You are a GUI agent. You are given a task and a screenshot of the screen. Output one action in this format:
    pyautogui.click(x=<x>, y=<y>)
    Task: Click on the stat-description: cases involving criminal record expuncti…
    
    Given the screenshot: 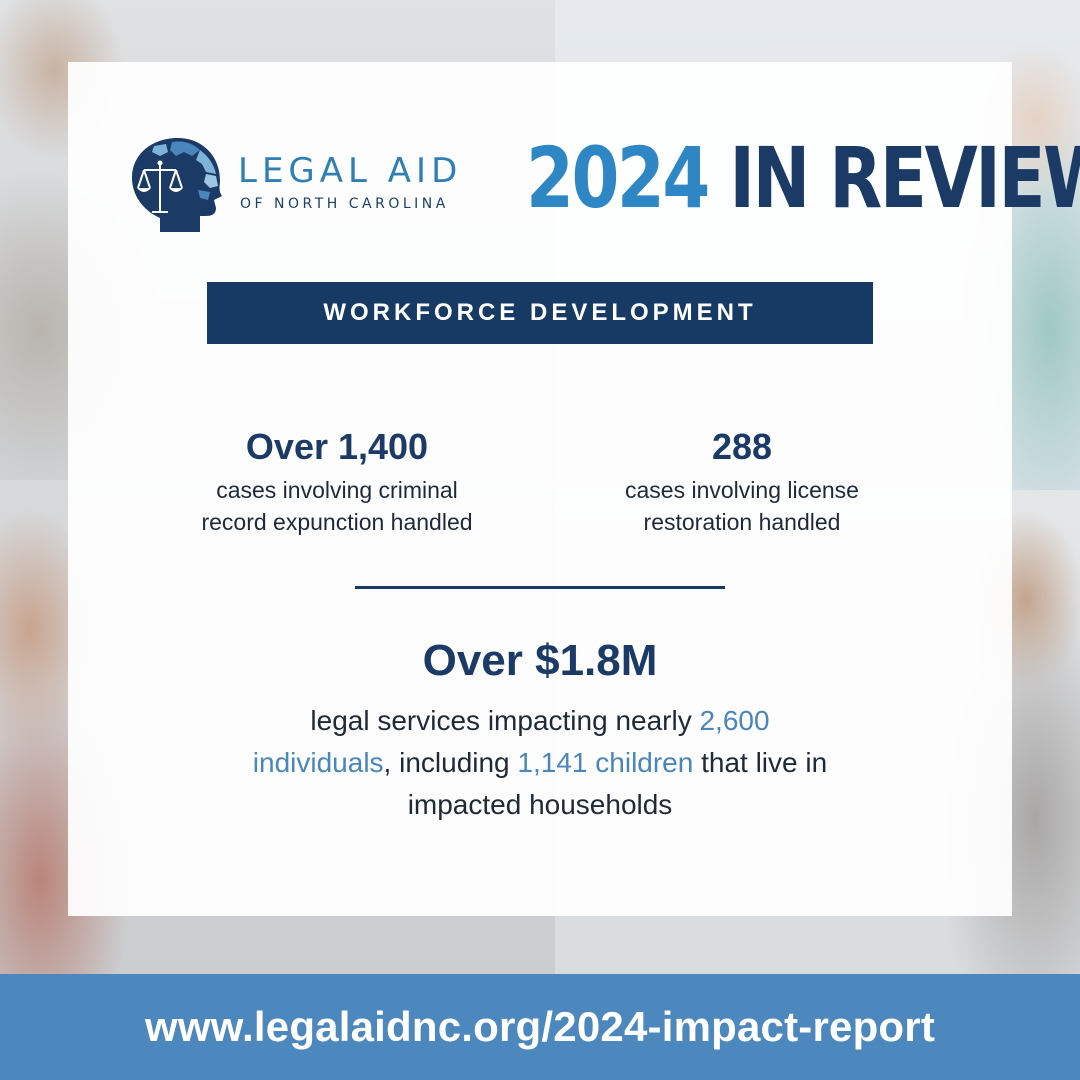 What is the action you would take?
    pyautogui.click(x=337, y=506)
    